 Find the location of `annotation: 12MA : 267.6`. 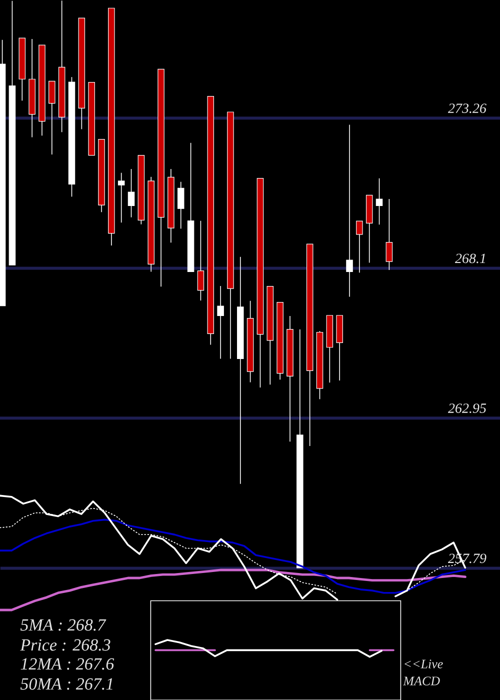

annotation: 12MA : 267.6 is located at coordinates (67, 664).